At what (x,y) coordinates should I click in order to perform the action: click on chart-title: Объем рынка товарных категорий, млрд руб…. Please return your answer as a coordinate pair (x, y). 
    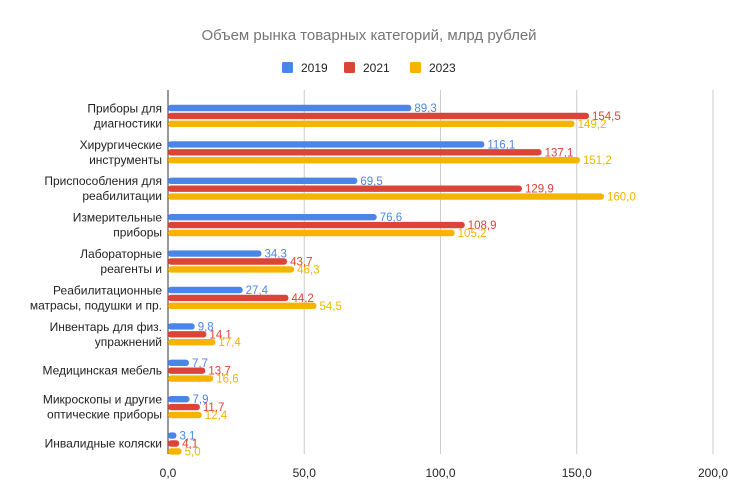
    Looking at the image, I should click on (368, 35).